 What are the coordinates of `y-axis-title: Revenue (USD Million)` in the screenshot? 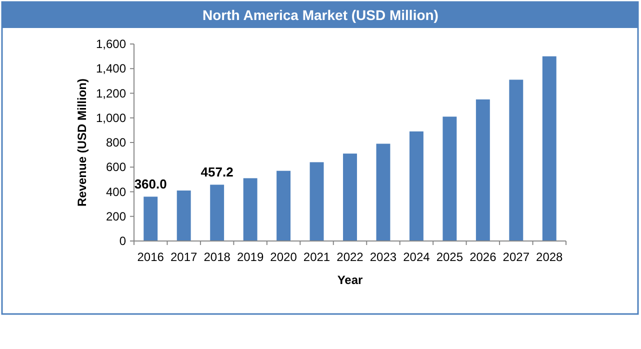 It's located at (82, 142).